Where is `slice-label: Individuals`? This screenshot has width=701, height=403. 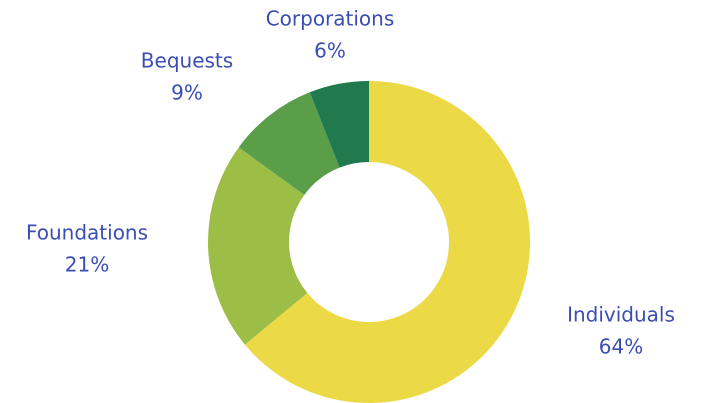
slice-label: Individuals is located at coordinates (621, 315).